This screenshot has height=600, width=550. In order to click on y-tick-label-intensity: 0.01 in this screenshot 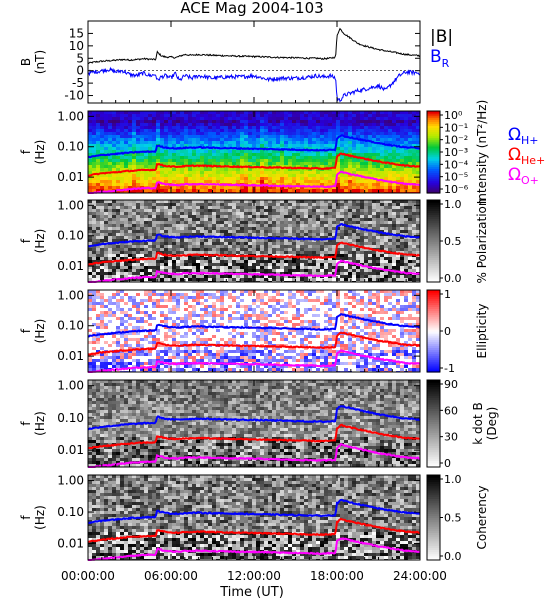, I will do `click(70, 177)`.